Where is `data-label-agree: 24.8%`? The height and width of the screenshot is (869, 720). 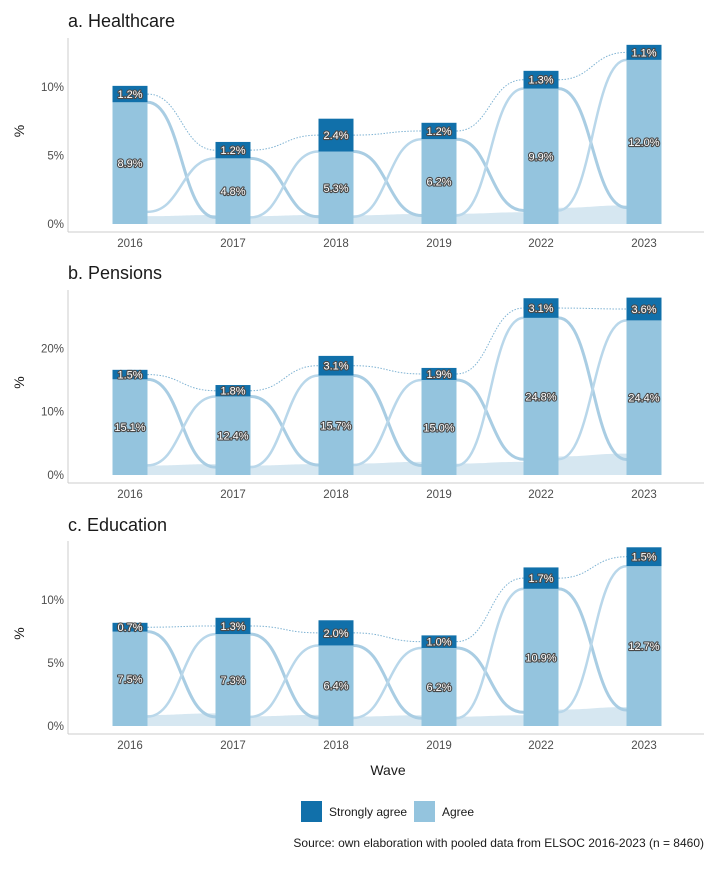 data-label-agree: 24.8% is located at coordinates (540, 397).